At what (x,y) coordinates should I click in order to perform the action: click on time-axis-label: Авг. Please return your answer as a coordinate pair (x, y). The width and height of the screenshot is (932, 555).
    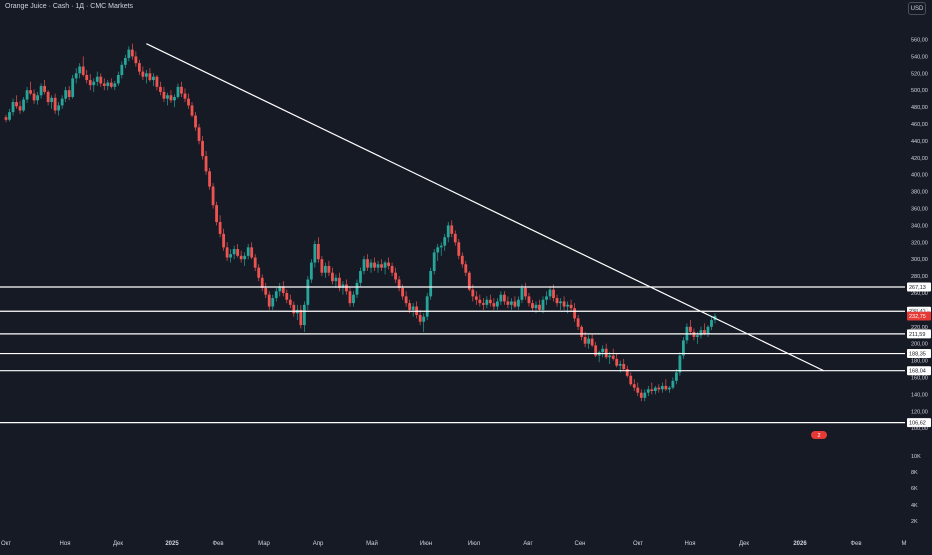
    Looking at the image, I should click on (528, 544).